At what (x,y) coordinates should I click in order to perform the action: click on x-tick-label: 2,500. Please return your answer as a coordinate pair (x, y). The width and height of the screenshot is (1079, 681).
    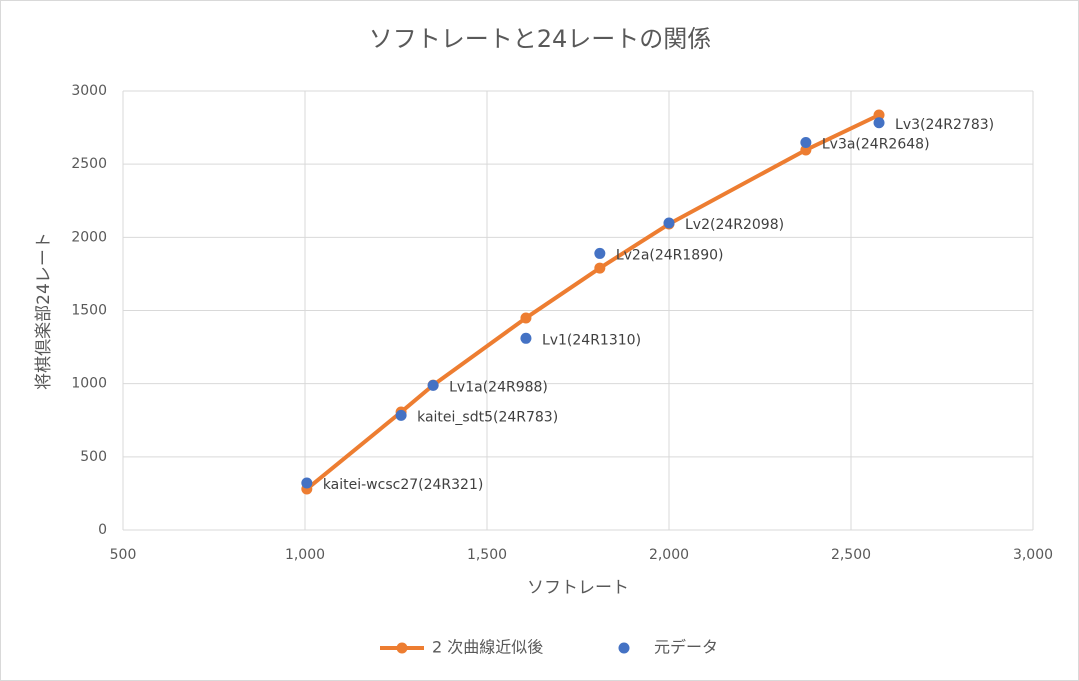
    Looking at the image, I should click on (851, 555).